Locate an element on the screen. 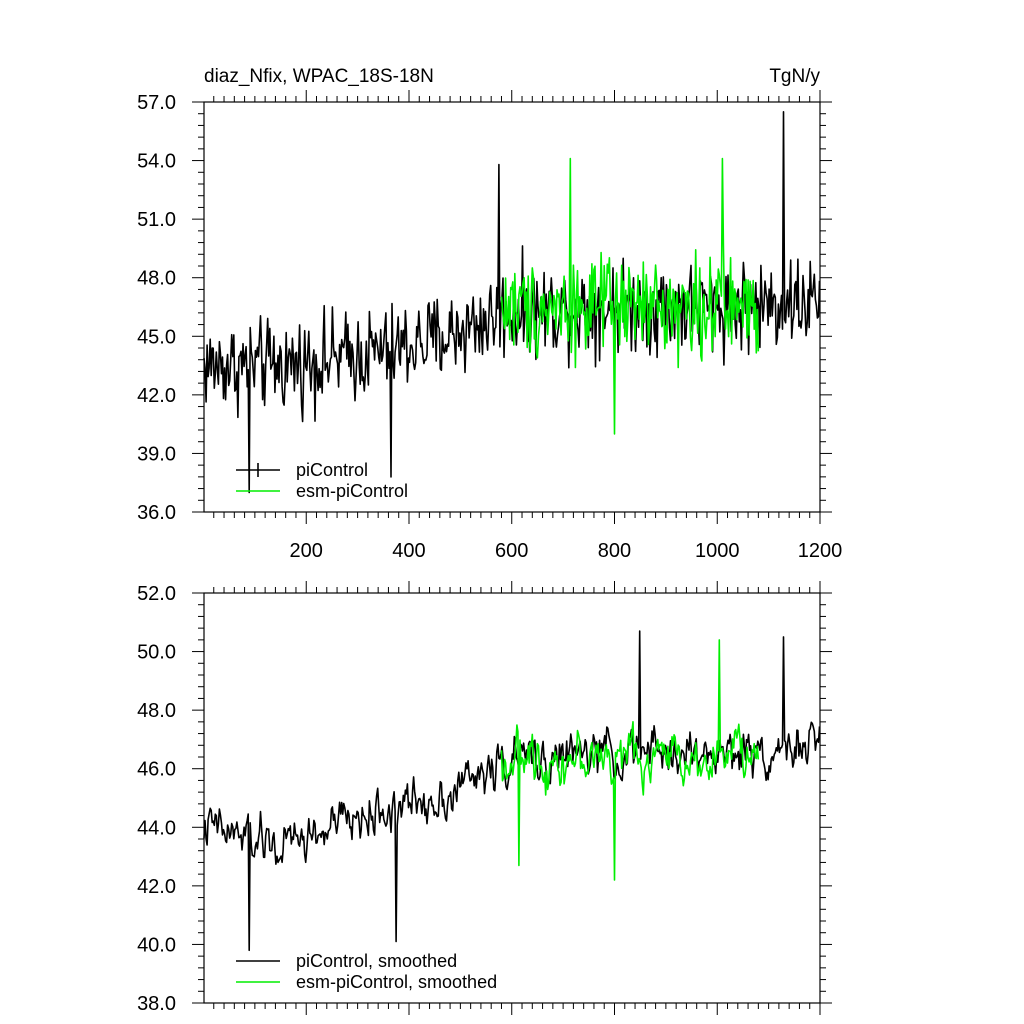 Image resolution: width=1024 pixels, height=1024 pixels. y-tick-label: 39.0 is located at coordinates (156, 454).